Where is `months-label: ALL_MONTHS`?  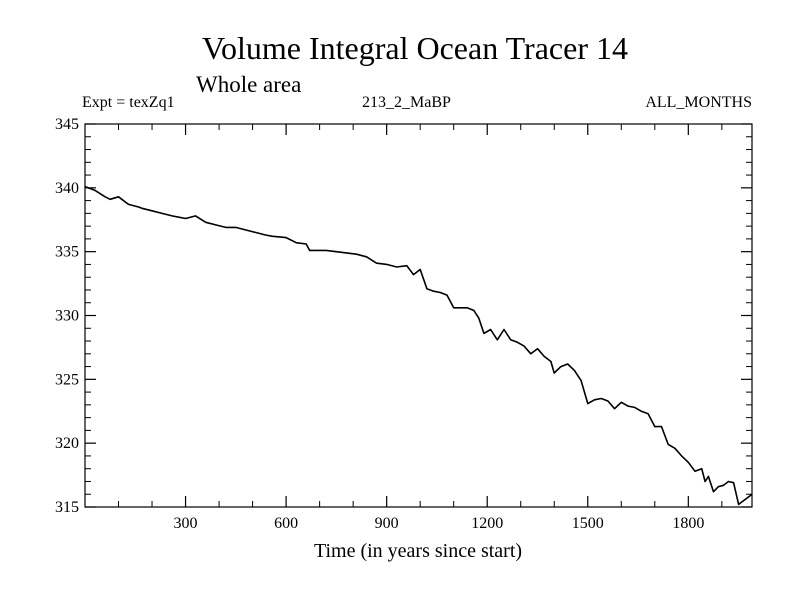 months-label: ALL_MONTHS is located at coordinates (698, 102).